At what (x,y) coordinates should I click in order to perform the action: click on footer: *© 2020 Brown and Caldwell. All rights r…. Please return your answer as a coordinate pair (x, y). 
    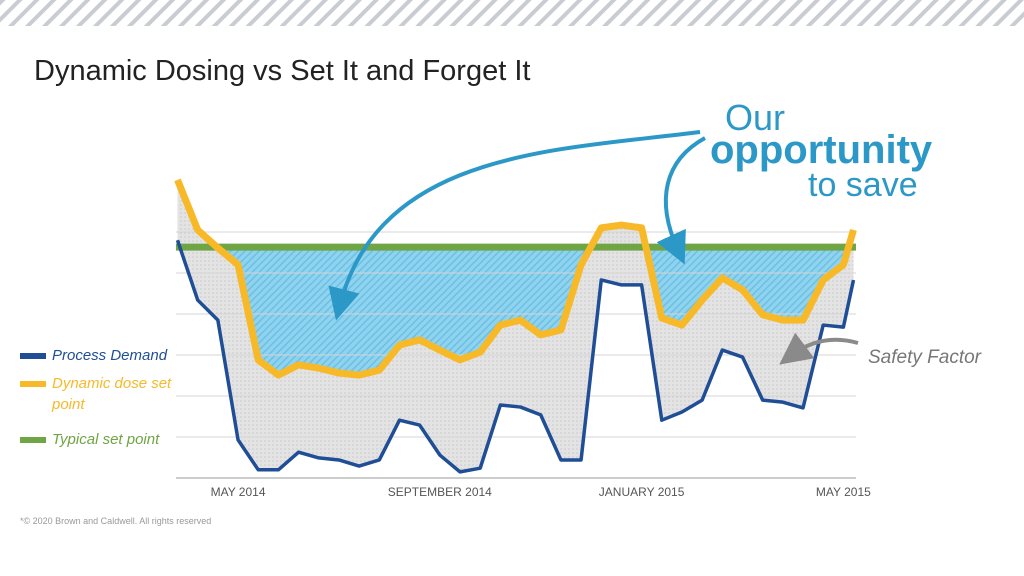
    Looking at the image, I should click on (115, 521).